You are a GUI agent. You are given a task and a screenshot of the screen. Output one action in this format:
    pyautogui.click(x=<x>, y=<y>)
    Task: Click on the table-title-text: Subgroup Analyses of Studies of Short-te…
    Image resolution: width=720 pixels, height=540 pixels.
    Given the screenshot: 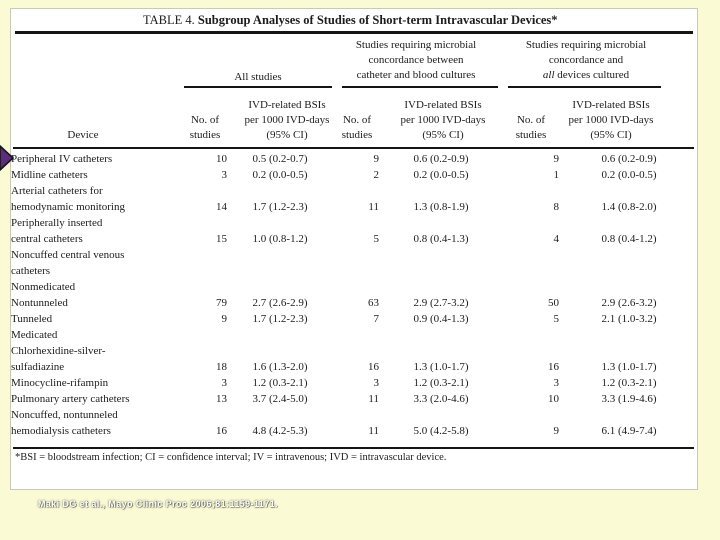 What is the action you would take?
    pyautogui.click(x=376, y=20)
    